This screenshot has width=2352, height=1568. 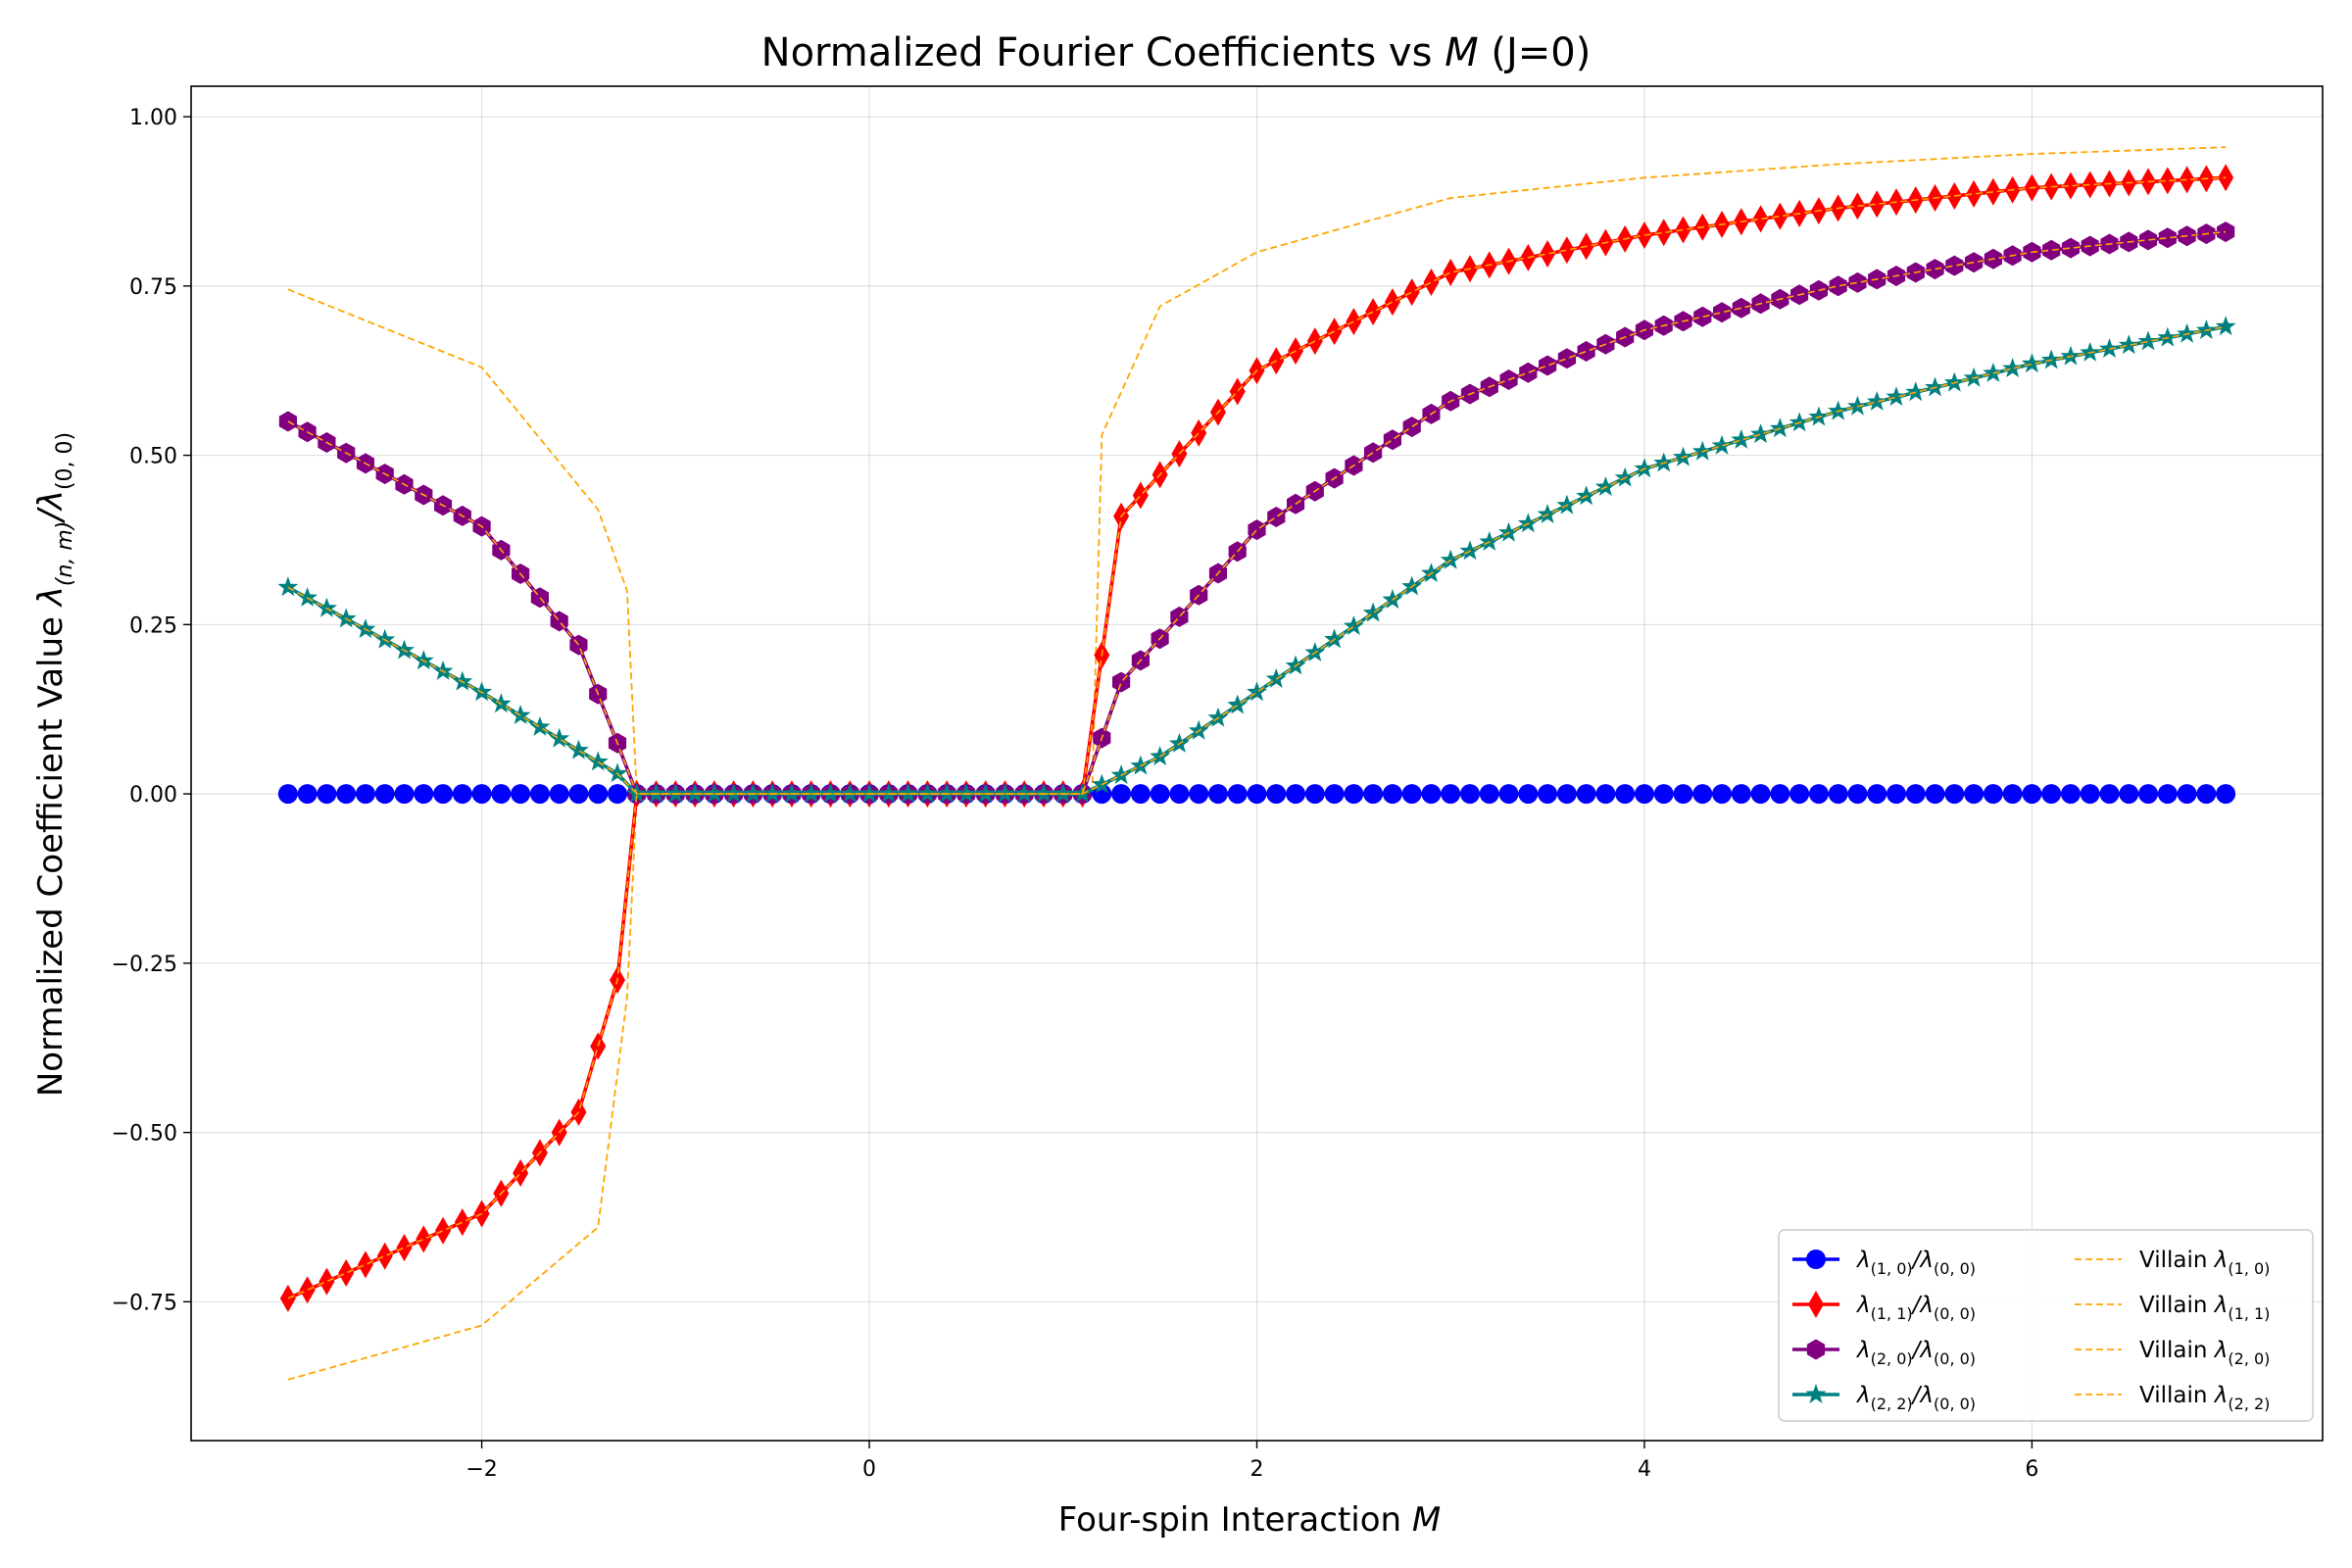 What do you see at coordinates (2031, 1469) in the screenshot?
I see `x-tick-label: 6` at bounding box center [2031, 1469].